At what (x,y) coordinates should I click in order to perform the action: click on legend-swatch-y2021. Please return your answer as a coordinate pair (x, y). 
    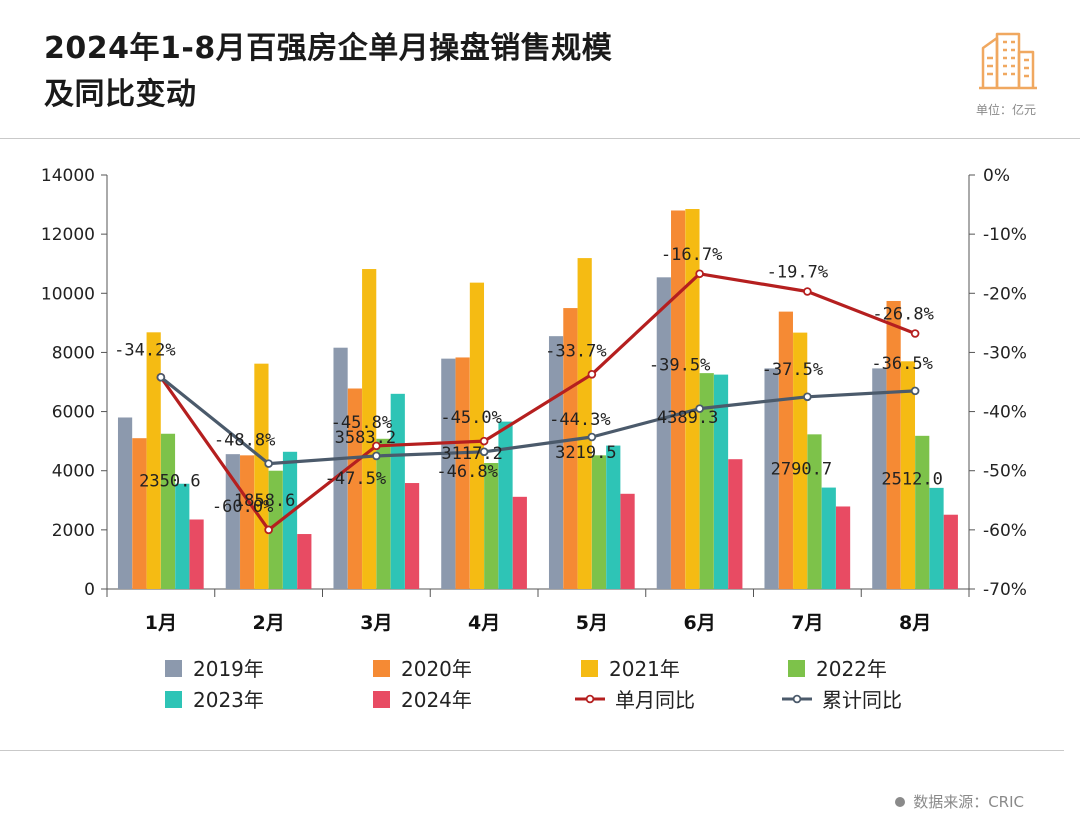
    Looking at the image, I should click on (589, 668).